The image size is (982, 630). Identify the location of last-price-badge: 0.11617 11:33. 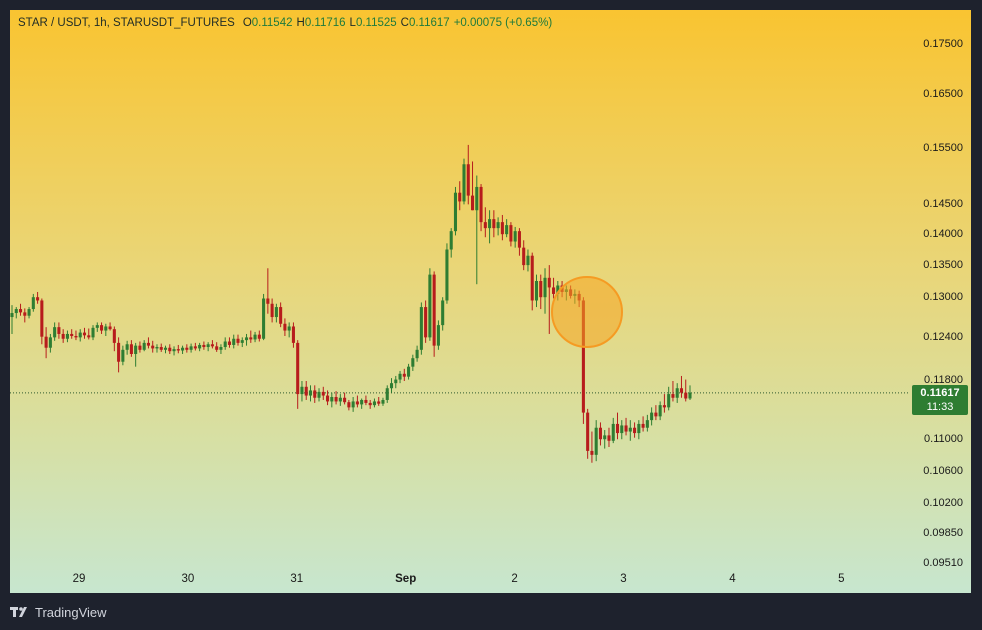
(940, 399).